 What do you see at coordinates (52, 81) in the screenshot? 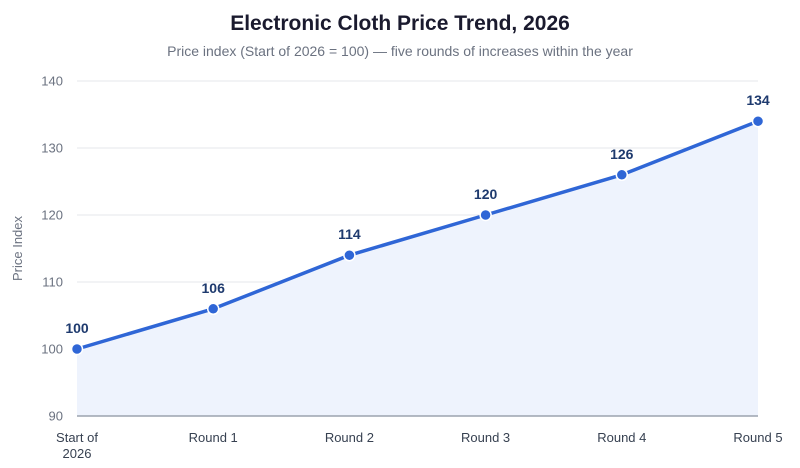
I see `y-tick-label-140: 140` at bounding box center [52, 81].